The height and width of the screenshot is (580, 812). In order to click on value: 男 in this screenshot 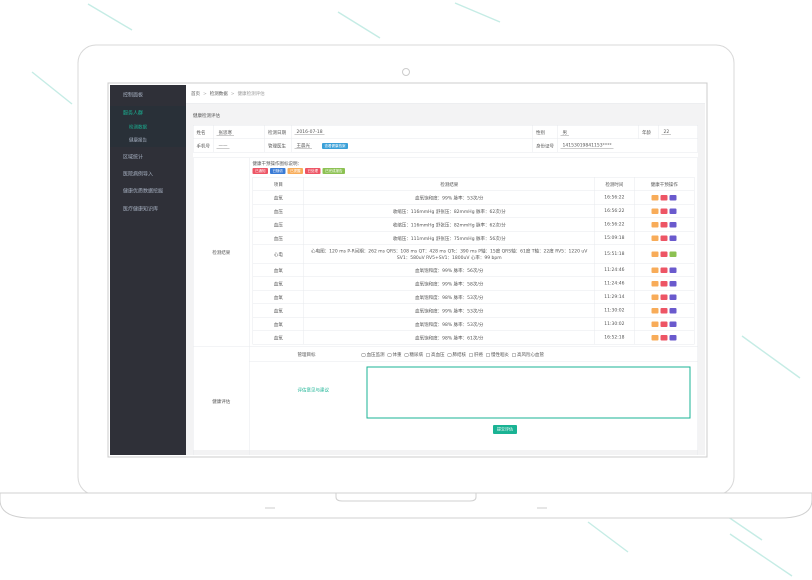, I will do `click(565, 133)`.